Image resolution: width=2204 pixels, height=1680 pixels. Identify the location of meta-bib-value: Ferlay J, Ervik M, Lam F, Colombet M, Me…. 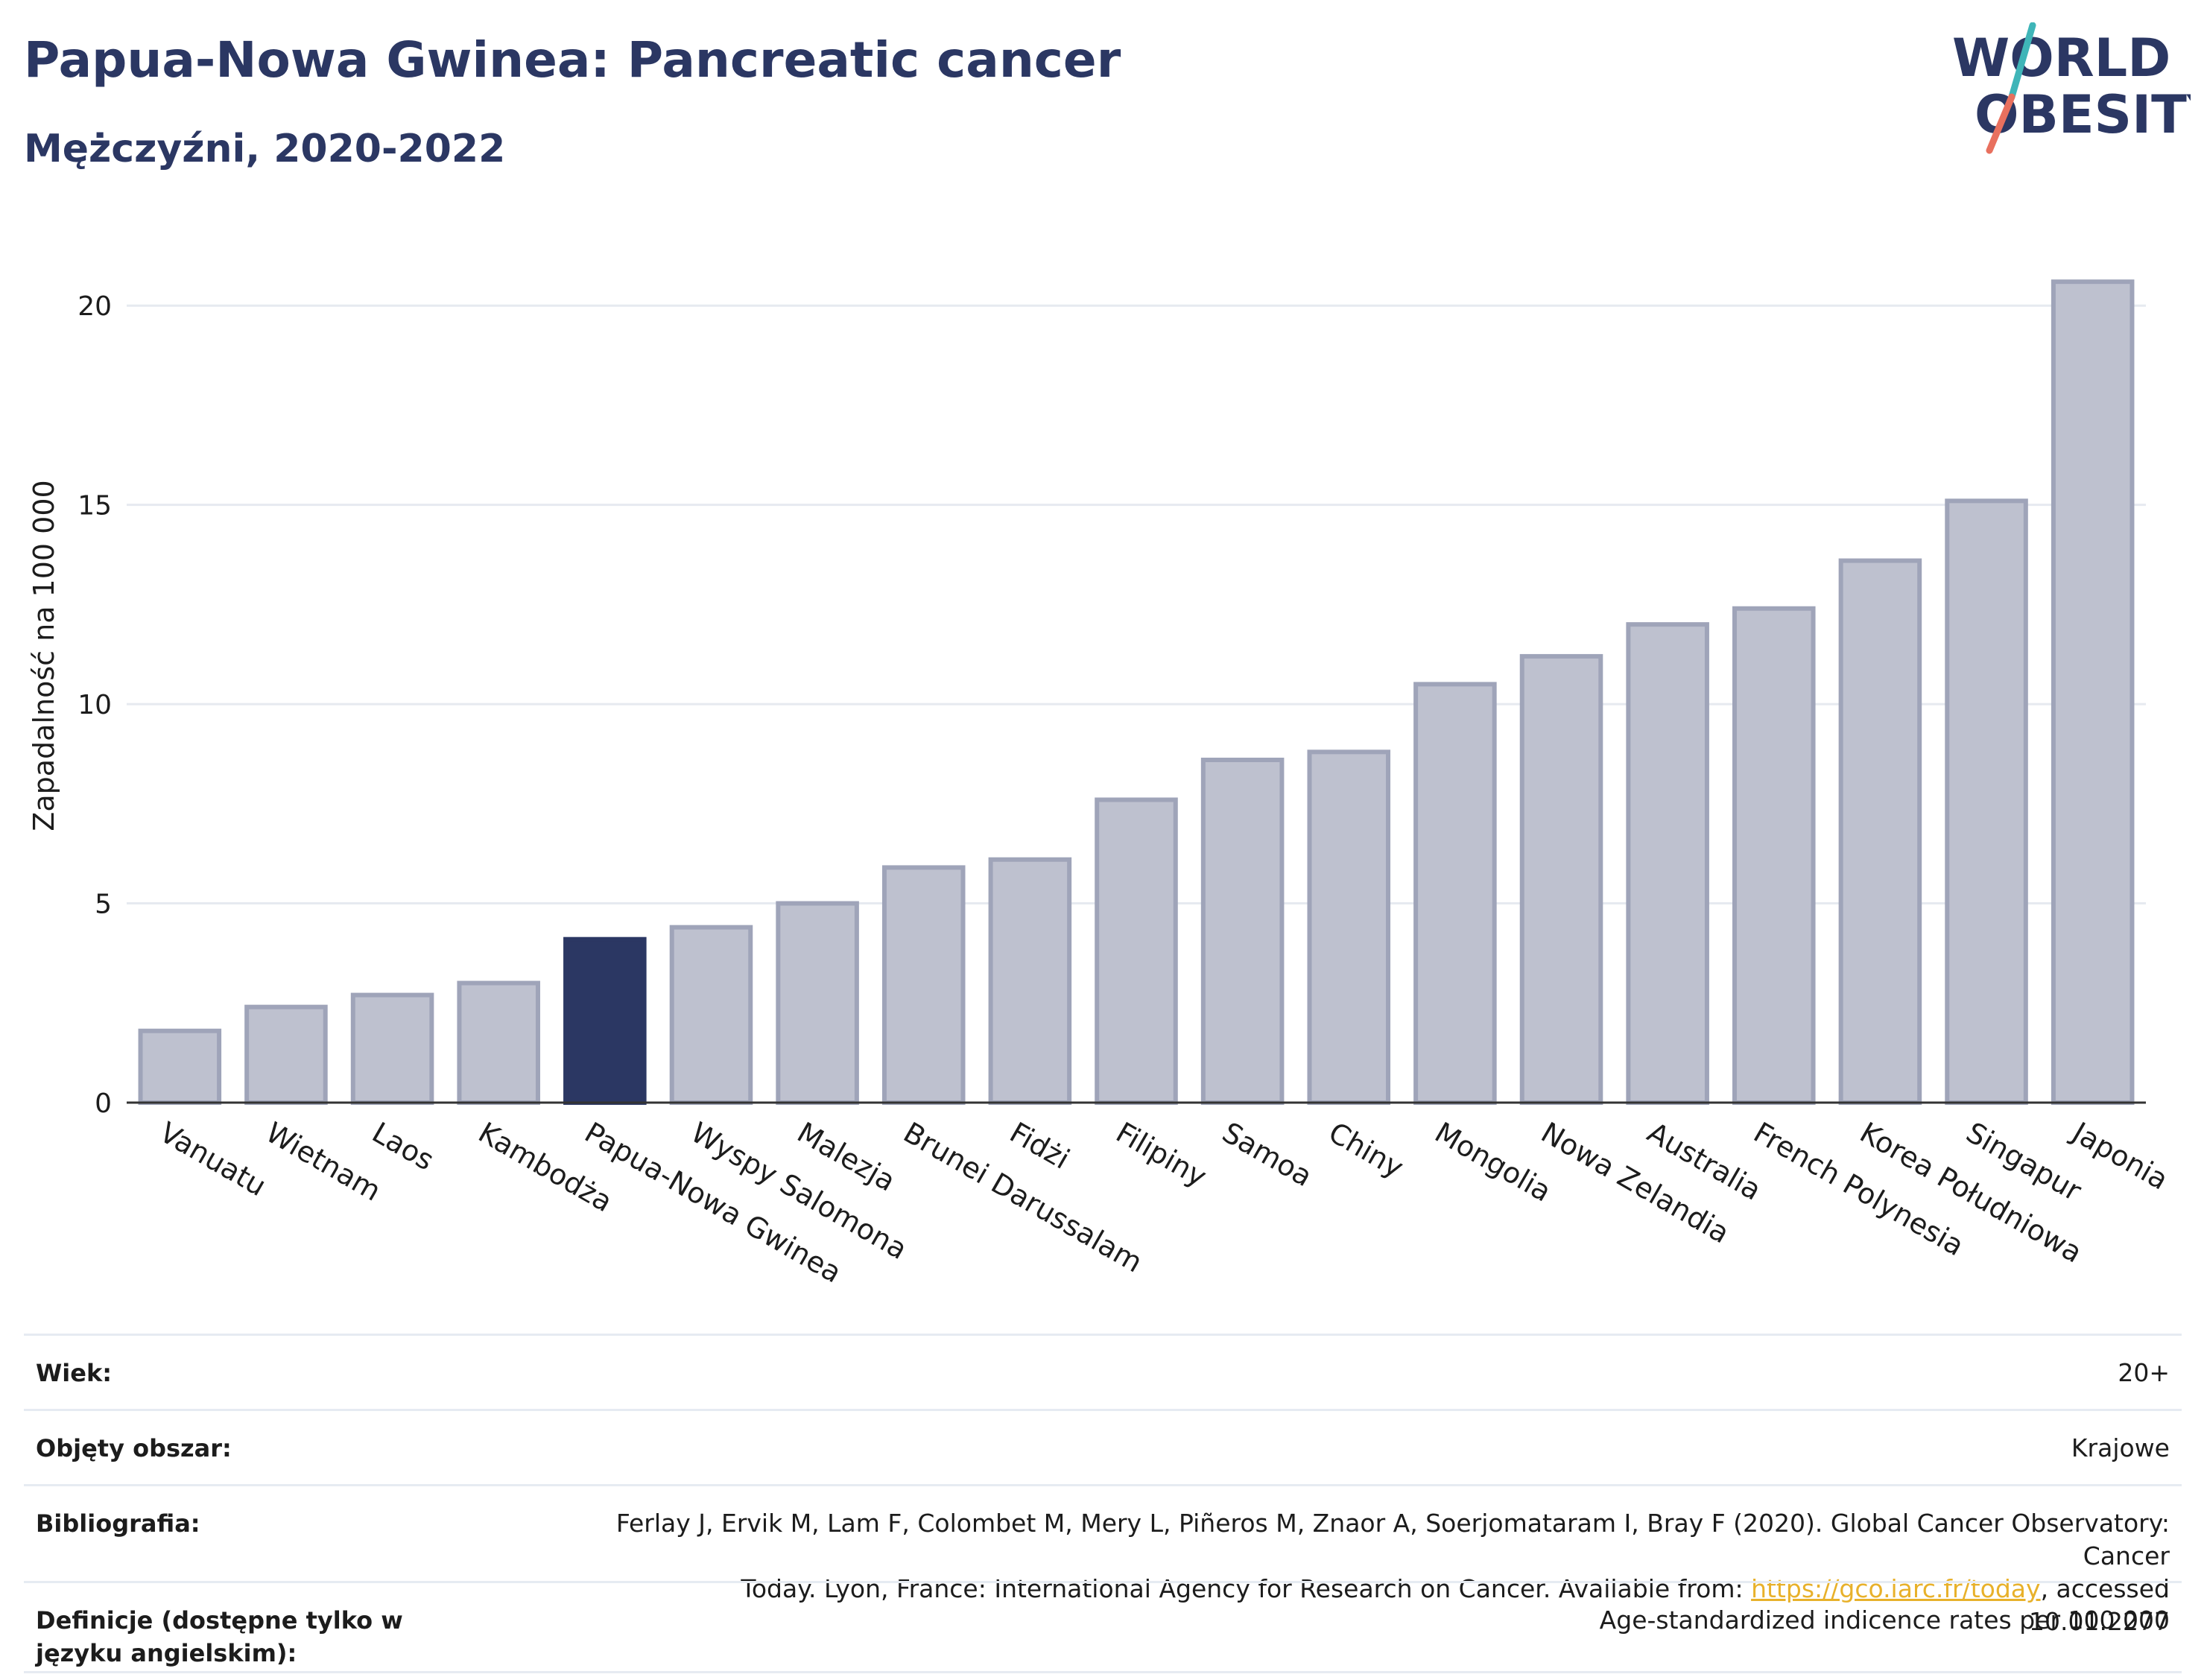
(1387, 1572).